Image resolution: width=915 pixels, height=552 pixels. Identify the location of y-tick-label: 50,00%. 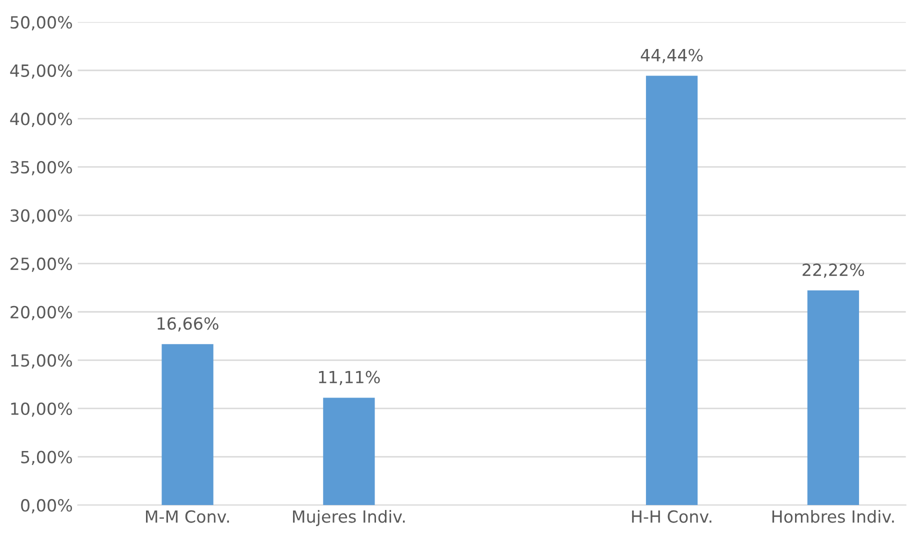
(41, 23).